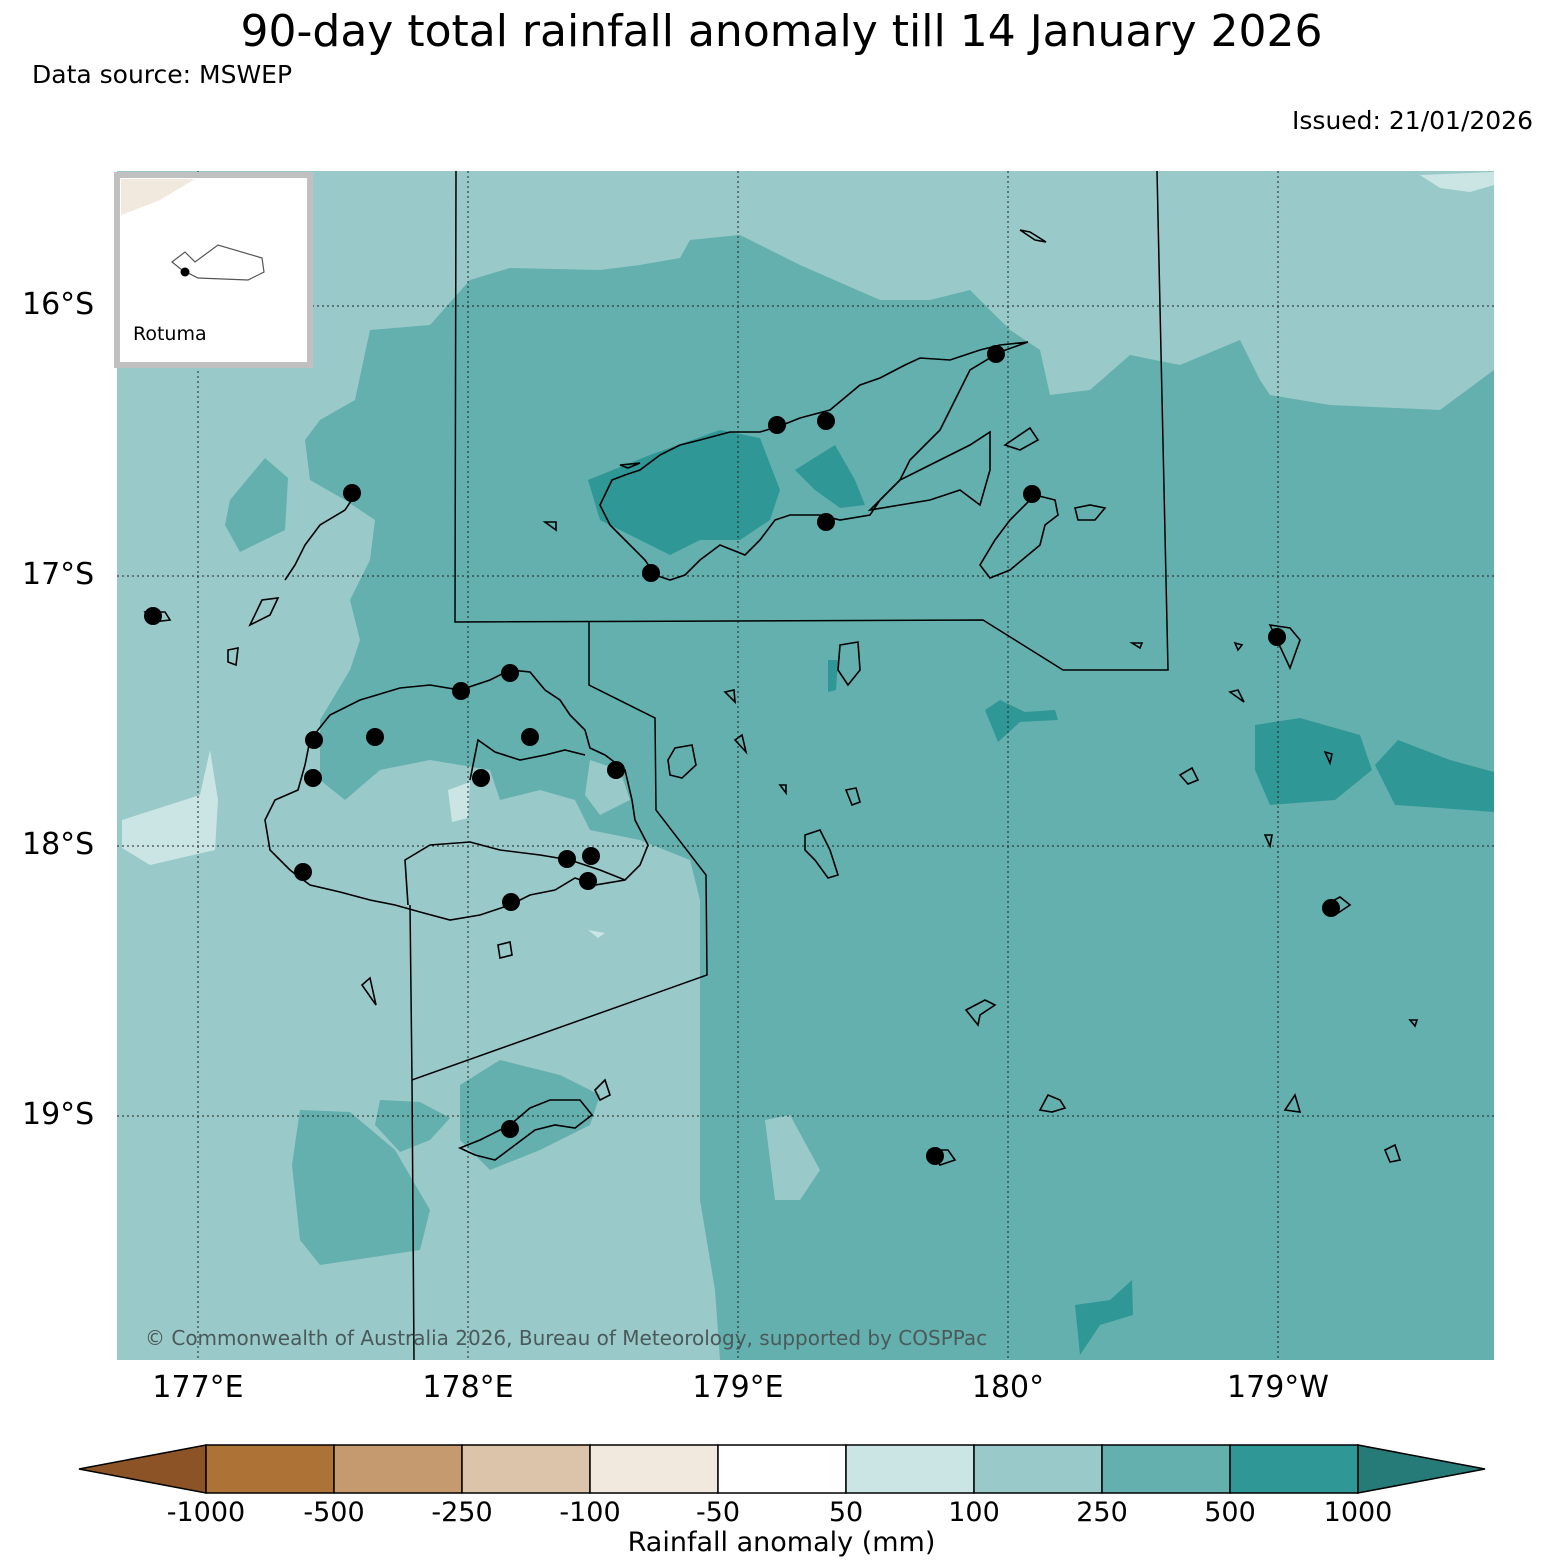  What do you see at coordinates (58, 304) in the screenshot?
I see `lat-label-16s: 16°S` at bounding box center [58, 304].